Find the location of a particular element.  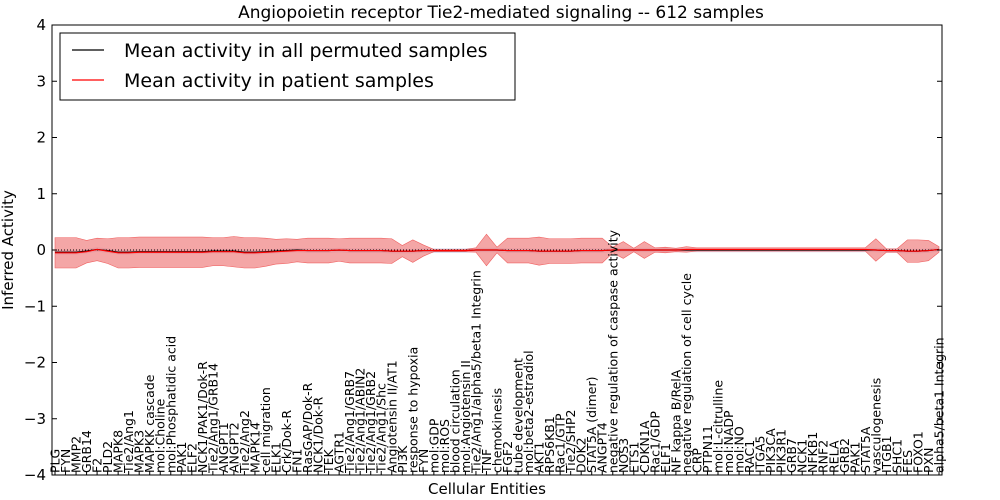

x-tick-label: negative regulation of cell cycle is located at coordinates (686, 373).